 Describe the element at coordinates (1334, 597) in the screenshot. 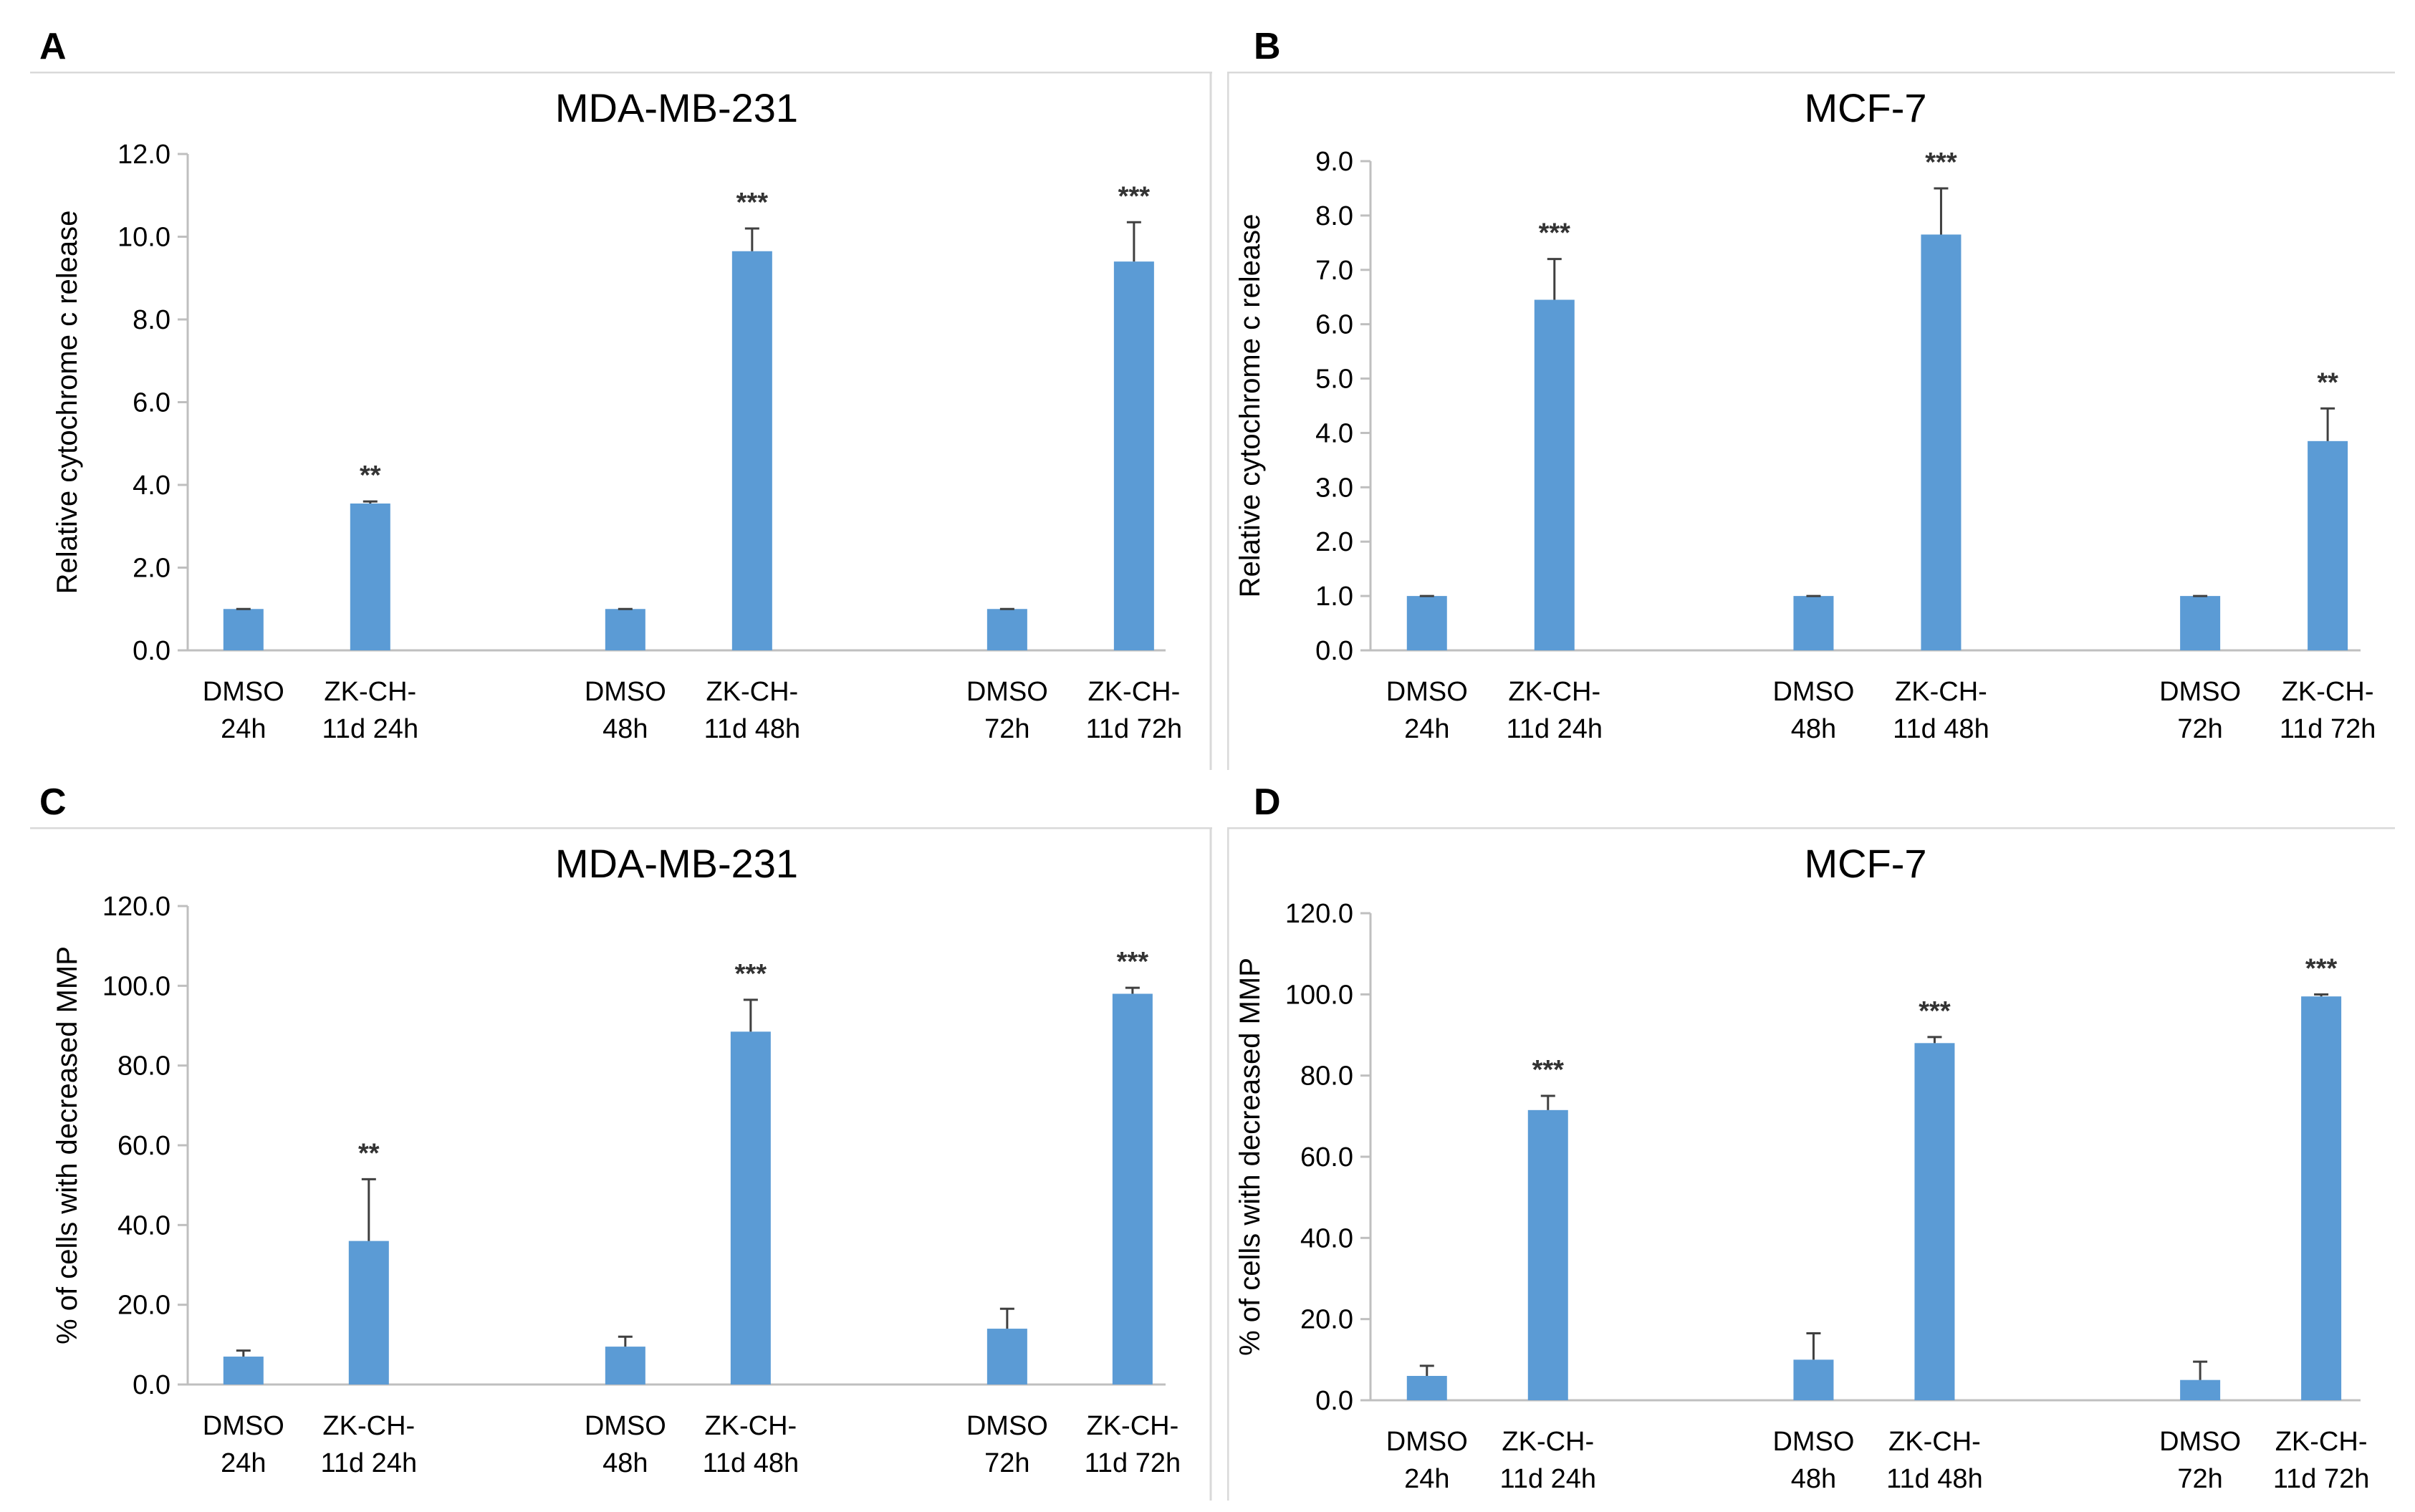

I see `y-tick-label: 1.0` at that location.